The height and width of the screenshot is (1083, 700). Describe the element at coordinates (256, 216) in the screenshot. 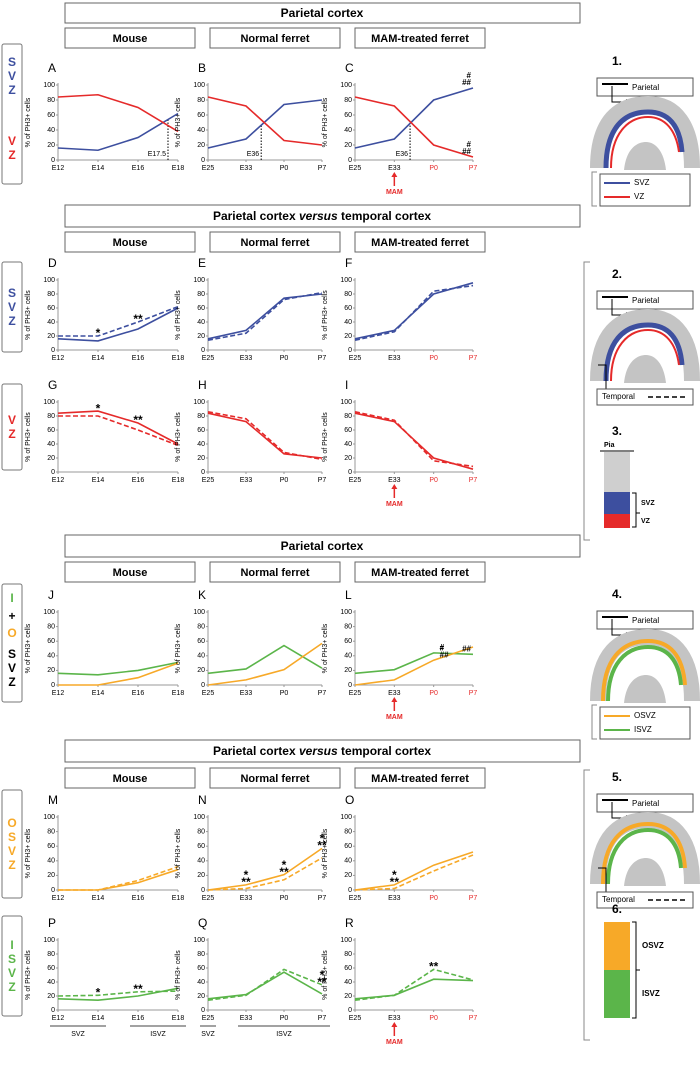

I see `title-part: Parietal cortex` at that location.